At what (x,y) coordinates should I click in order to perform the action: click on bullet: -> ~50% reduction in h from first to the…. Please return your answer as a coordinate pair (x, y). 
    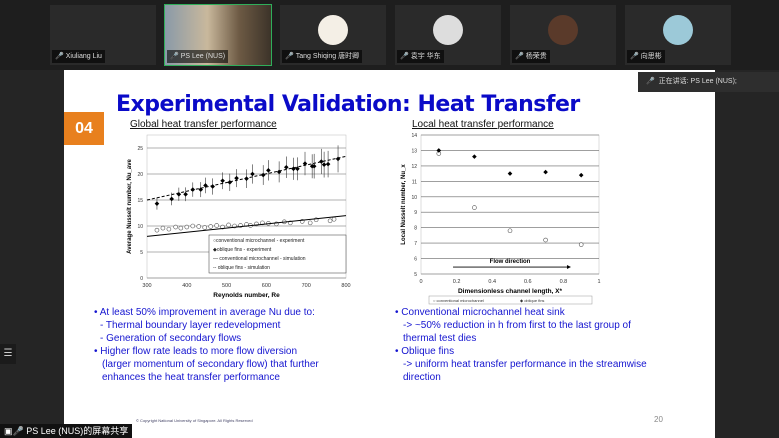
    Looking at the image, I should click on (517, 325).